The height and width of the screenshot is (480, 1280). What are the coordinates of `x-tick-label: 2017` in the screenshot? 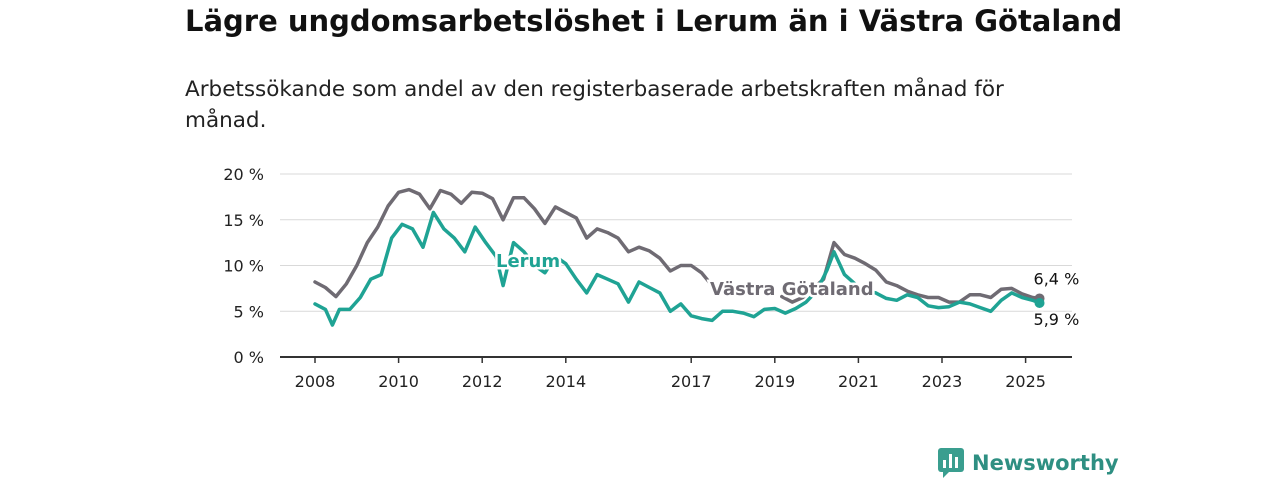 It's located at (691, 381).